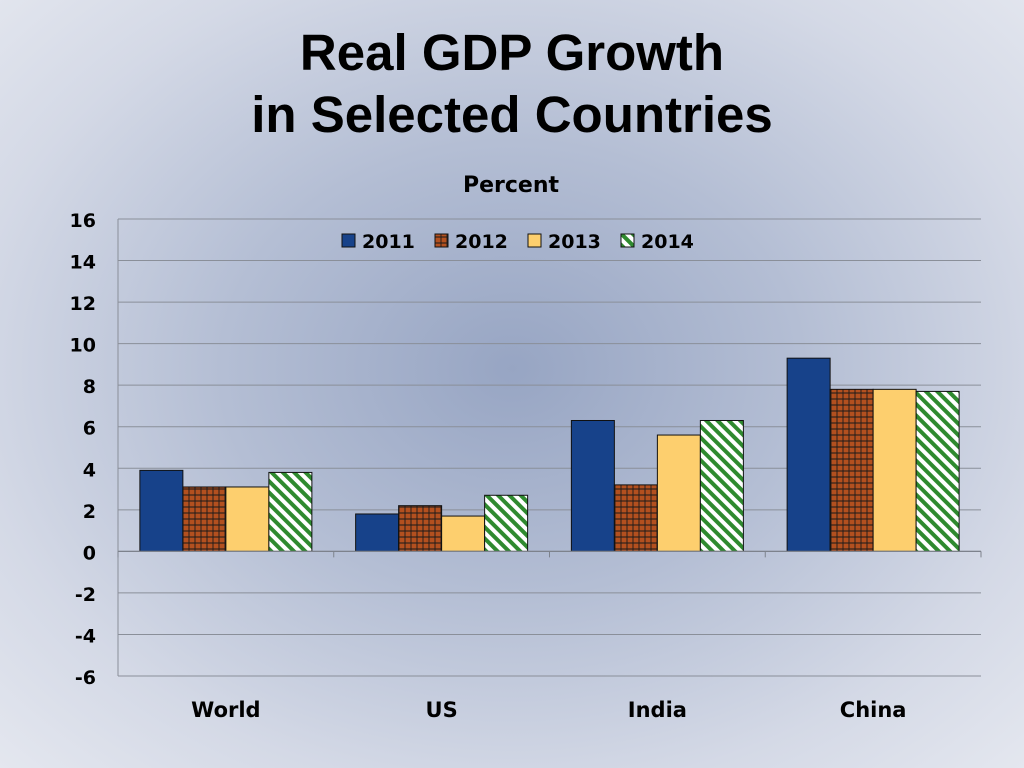 This screenshot has height=768, width=1024. What do you see at coordinates (89, 512) in the screenshot?
I see `y-tick-label: 2` at bounding box center [89, 512].